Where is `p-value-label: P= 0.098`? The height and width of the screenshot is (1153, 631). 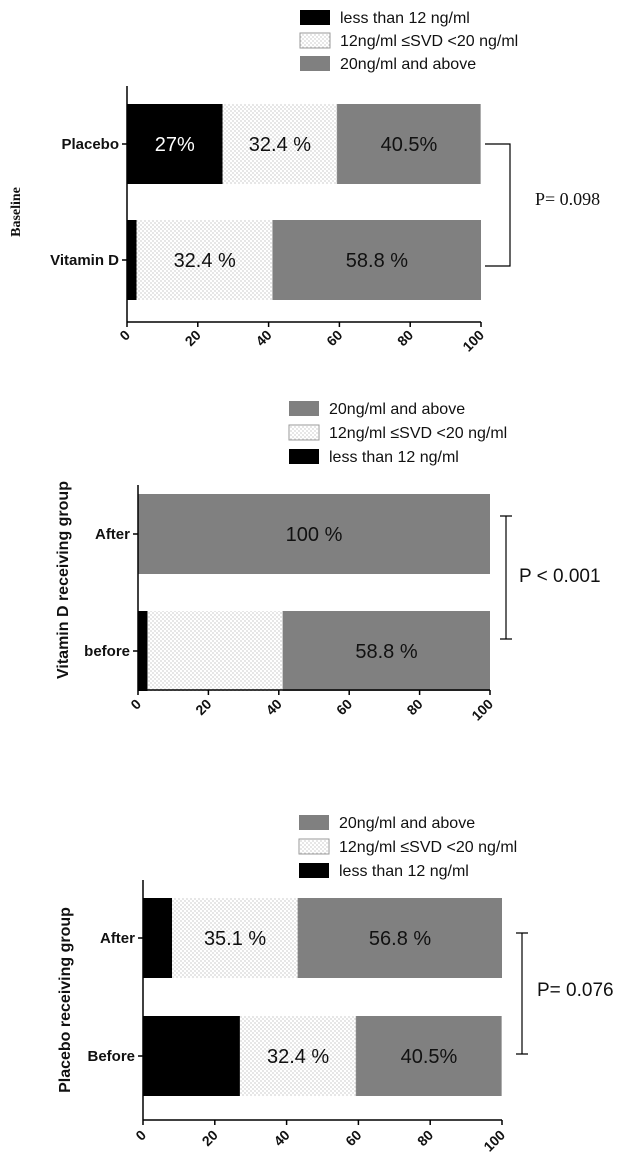
p-value-label: P= 0.098 is located at coordinates (567, 199).